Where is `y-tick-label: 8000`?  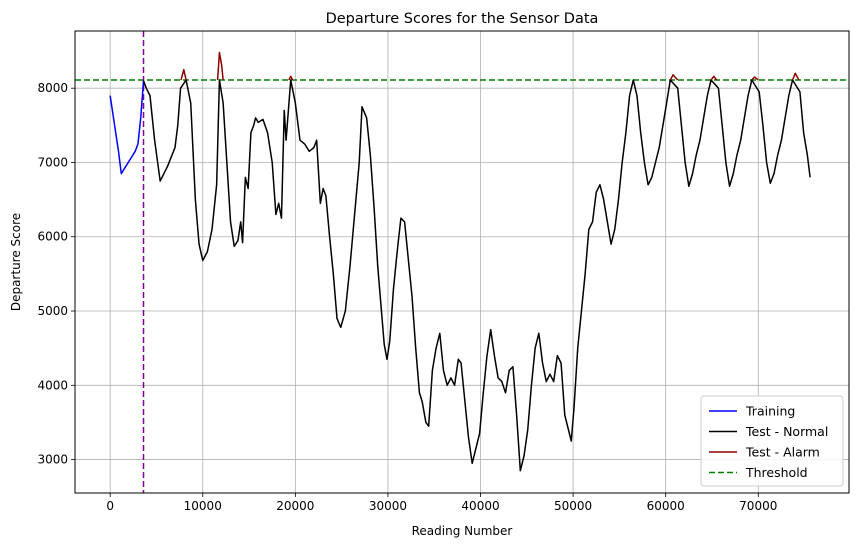
y-tick-label: 8000 is located at coordinates (52, 88).